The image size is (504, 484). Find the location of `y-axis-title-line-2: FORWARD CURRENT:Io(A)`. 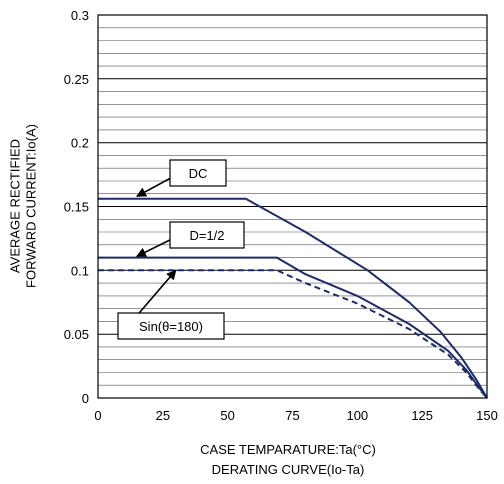

y-axis-title-line-2: FORWARD CURRENT:Io(A) is located at coordinates (30, 206).